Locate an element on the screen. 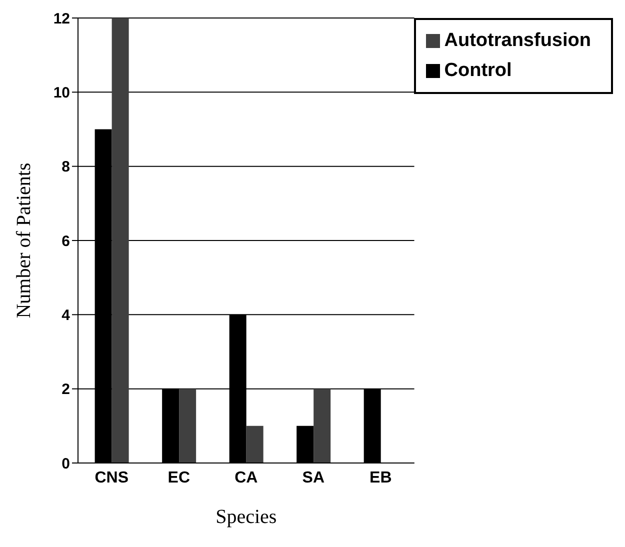 The image size is (625, 547). y-axis-title: Number of Patients is located at coordinates (24, 240).